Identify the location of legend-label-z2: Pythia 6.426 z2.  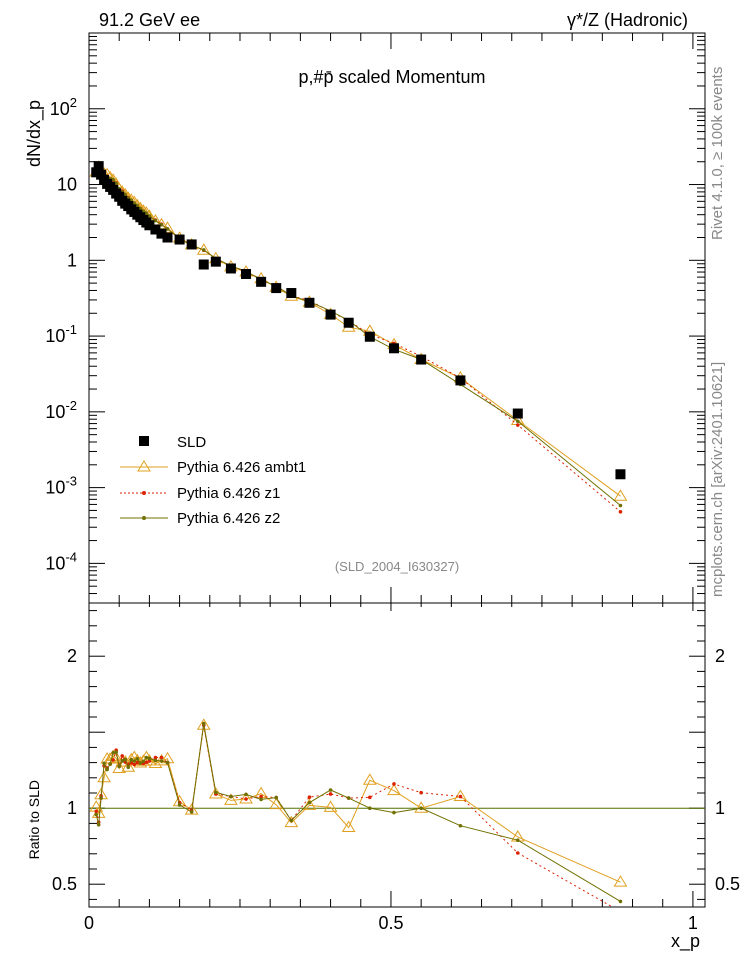
(228, 518).